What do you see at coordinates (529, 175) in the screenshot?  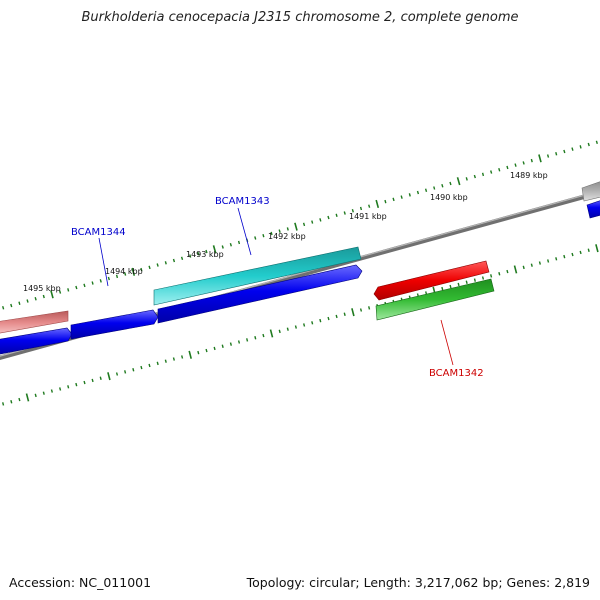 I see `tick-label: 1489 kbp` at bounding box center [529, 175].